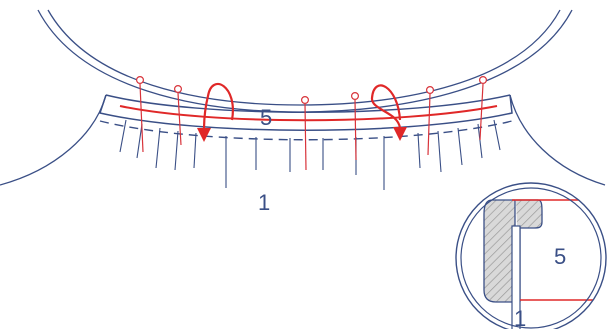 Image resolution: width=608 pixels, height=329 pixels. I want to click on detail-bias-label: 5, so click(560, 256).